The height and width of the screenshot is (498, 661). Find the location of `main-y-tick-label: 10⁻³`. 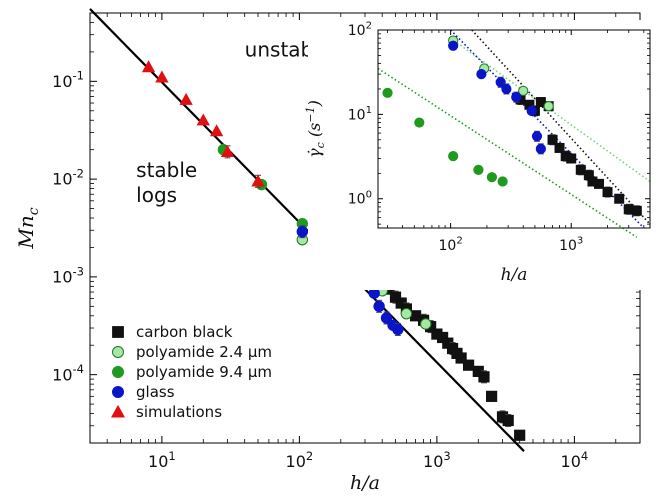

main-y-tick-label: 10⁻³ is located at coordinates (68, 275).